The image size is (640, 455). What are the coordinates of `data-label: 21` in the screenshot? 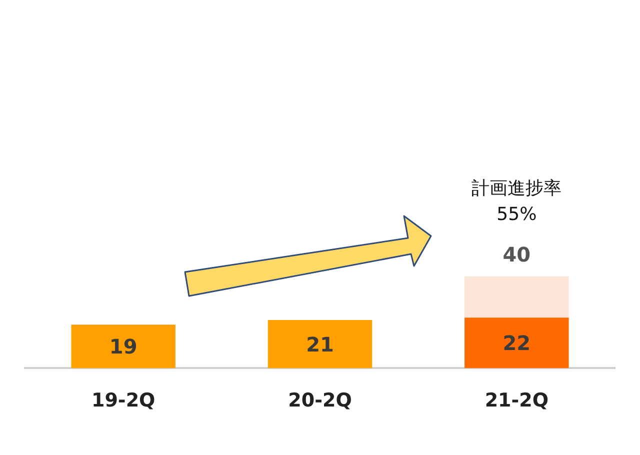 It's located at (320, 344).